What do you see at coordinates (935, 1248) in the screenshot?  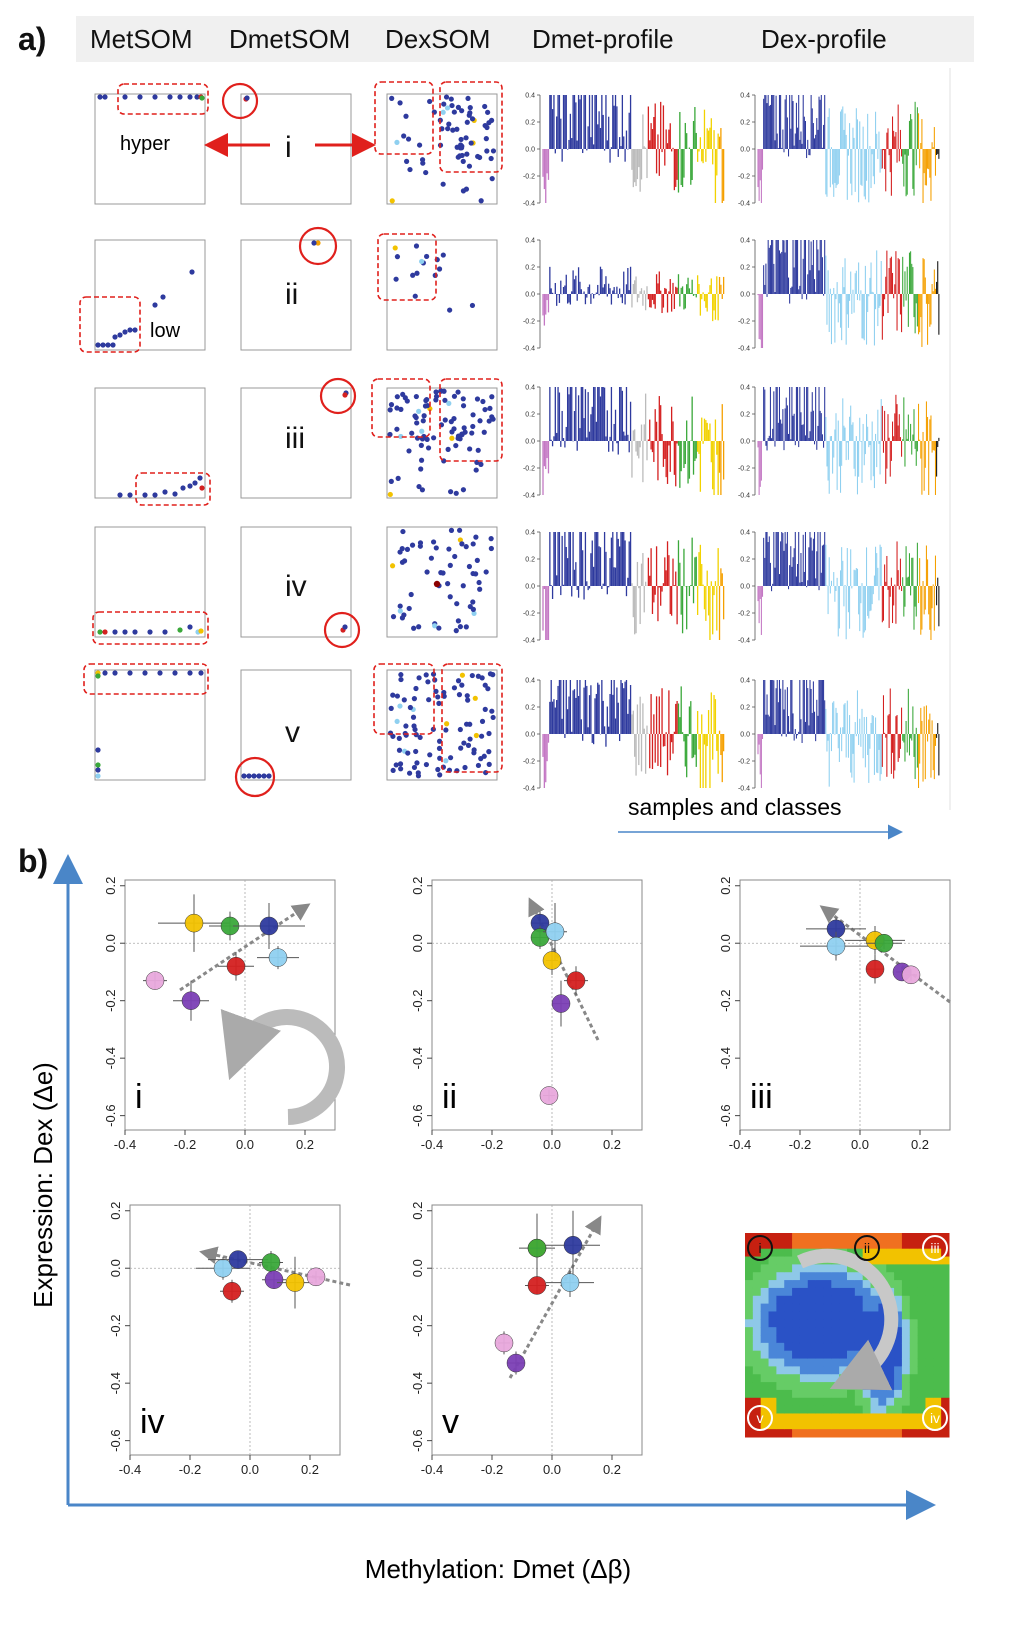 I see `heatmap-marker-circle` at bounding box center [935, 1248].